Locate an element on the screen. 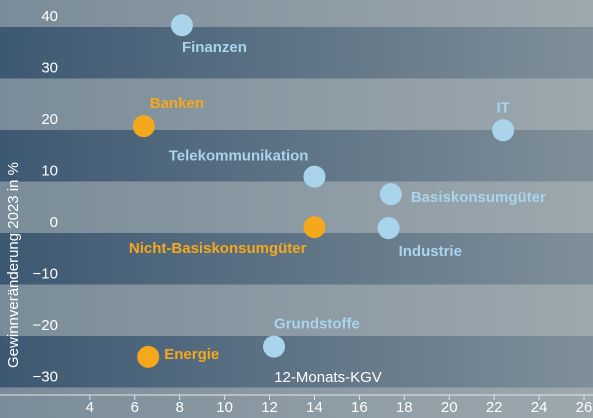 Image resolution: width=593 pixels, height=418 pixels. point-label: IT is located at coordinates (502, 107).